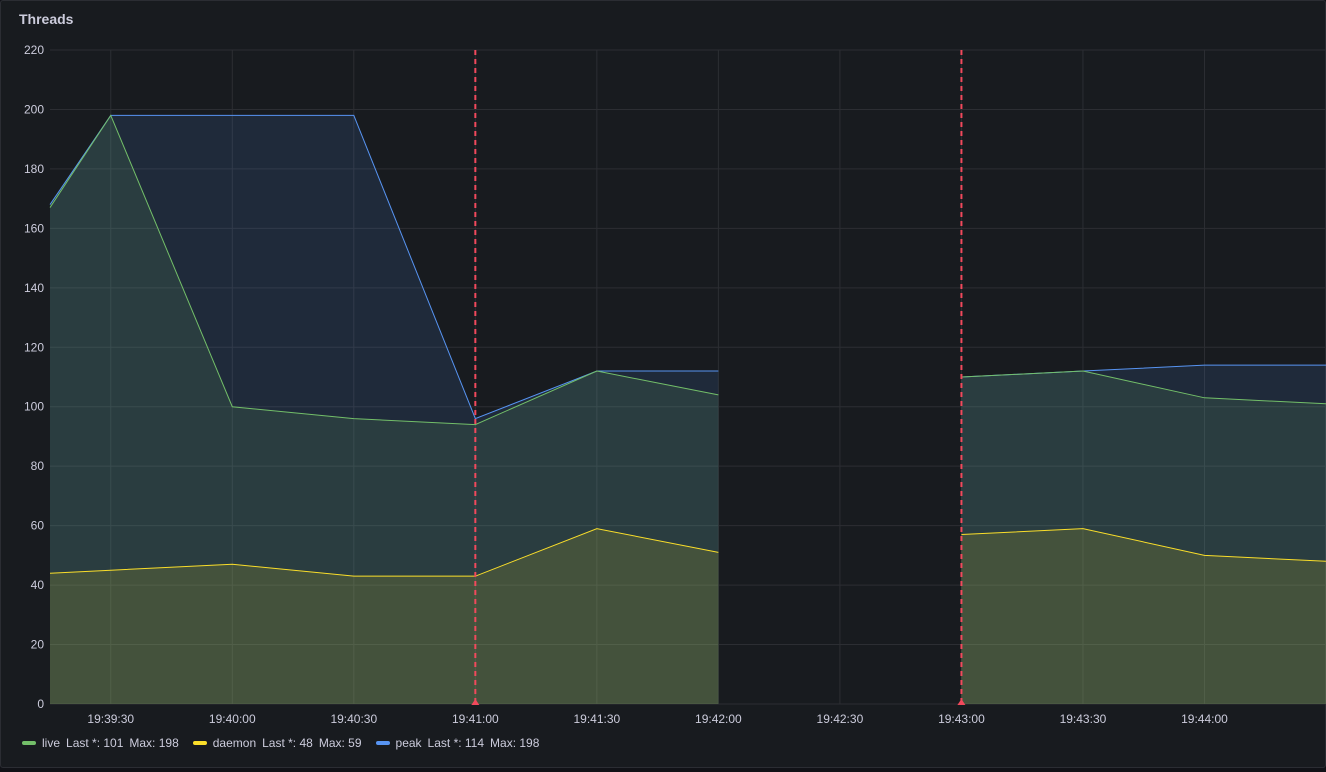  I want to click on y-tick-label: 20, so click(38, 645).